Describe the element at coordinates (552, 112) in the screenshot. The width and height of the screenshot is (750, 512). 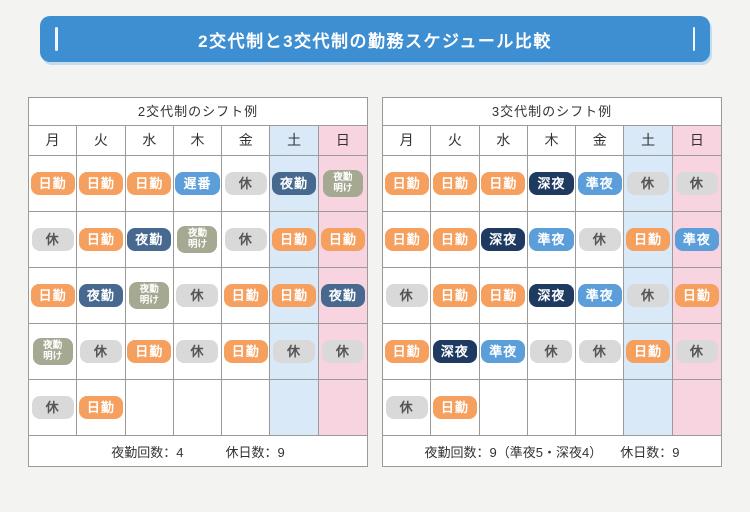
I see `table-title: 3交代制のシフト例` at that location.